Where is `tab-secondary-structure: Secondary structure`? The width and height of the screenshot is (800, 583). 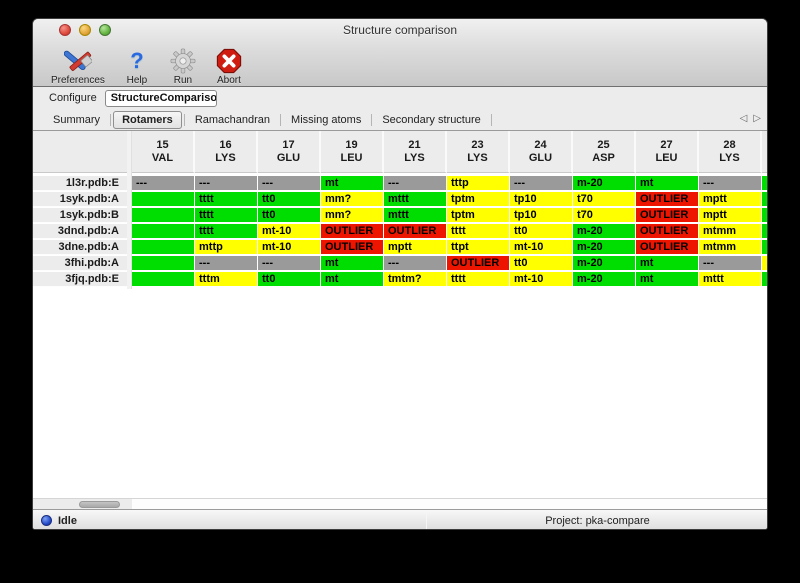
tab-secondary-structure: Secondary structure is located at coordinates (431, 119).